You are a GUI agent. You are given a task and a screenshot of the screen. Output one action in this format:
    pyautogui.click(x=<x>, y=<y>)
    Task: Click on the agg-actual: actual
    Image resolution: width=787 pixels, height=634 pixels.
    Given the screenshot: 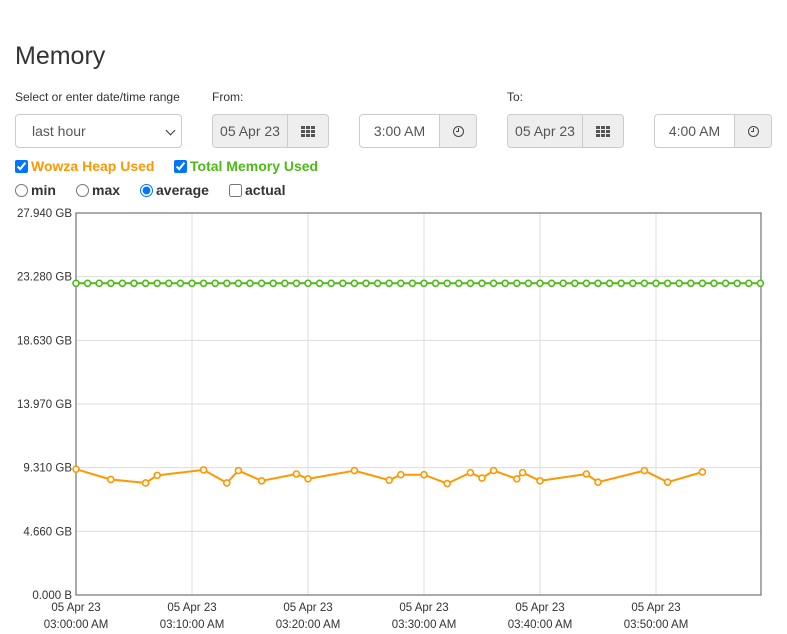 What is the action you would take?
    pyautogui.click(x=257, y=190)
    